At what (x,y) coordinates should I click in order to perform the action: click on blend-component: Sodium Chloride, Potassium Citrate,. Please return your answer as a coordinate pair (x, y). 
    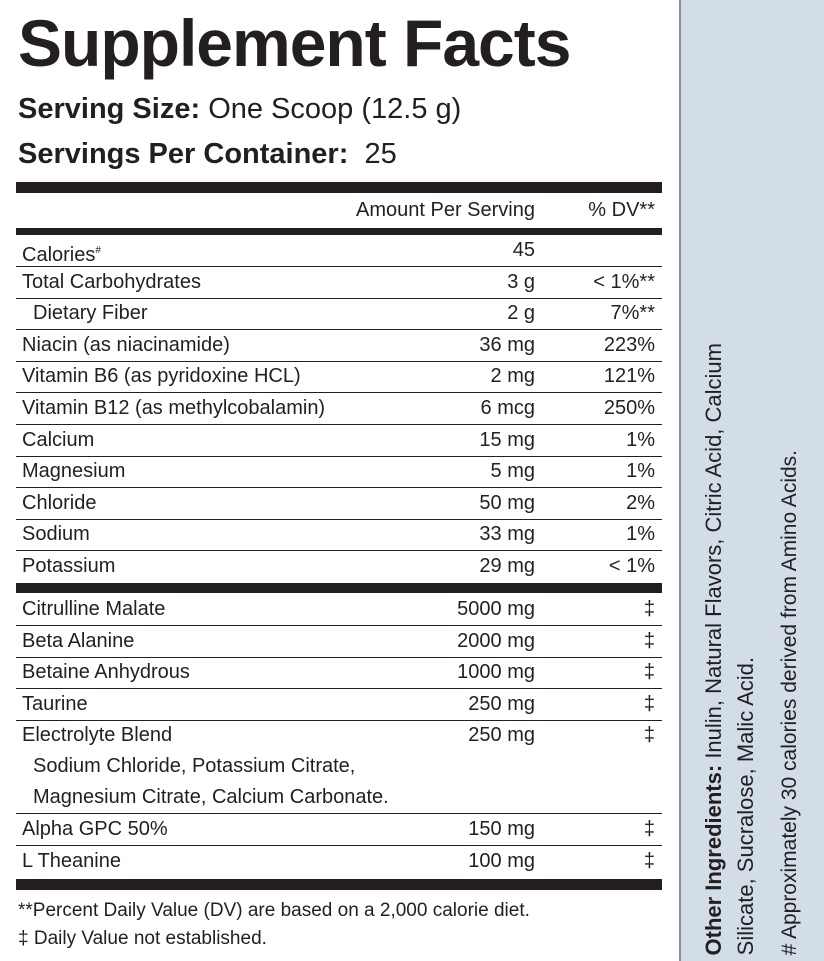
    Looking at the image, I should click on (194, 766).